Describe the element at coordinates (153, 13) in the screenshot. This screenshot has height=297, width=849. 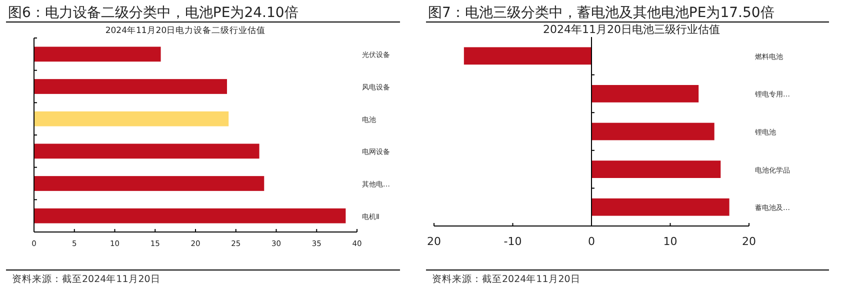
I see `chart-title: 图6：电力设备二级分类中，电池PE为24.10倍` at that location.